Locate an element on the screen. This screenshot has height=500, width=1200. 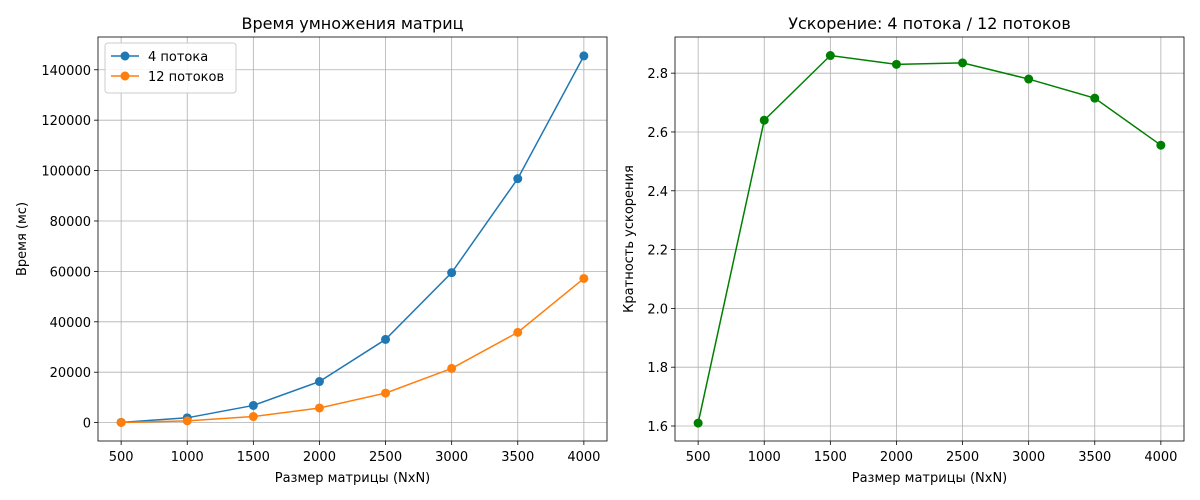
series-line is located at coordinates (353, 350).